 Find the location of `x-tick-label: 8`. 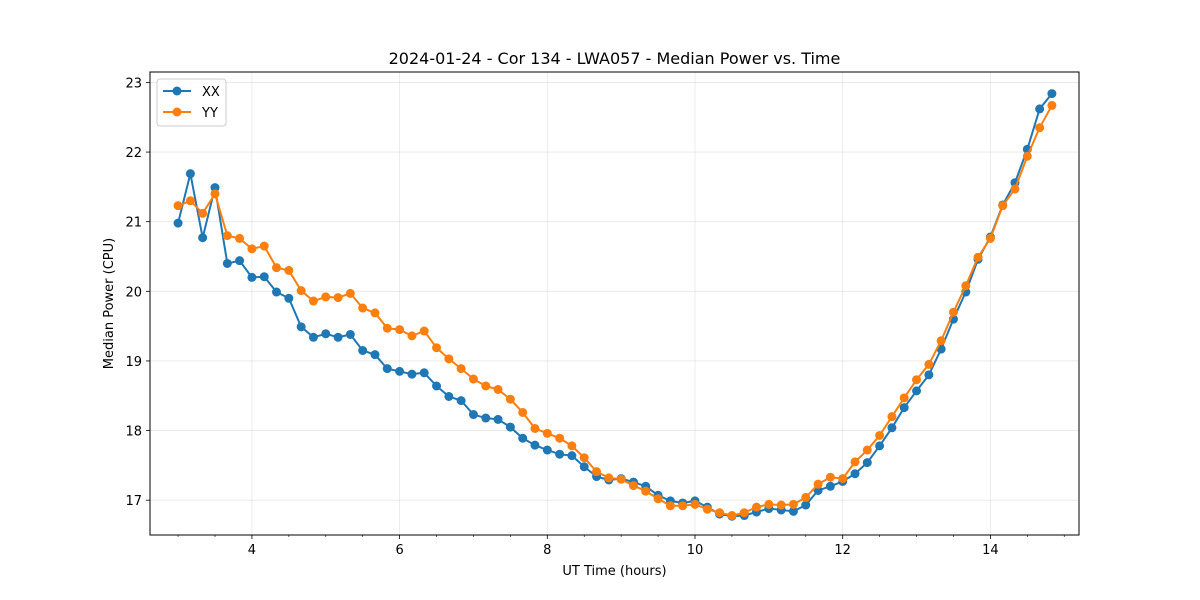

x-tick-label: 8 is located at coordinates (547, 550).